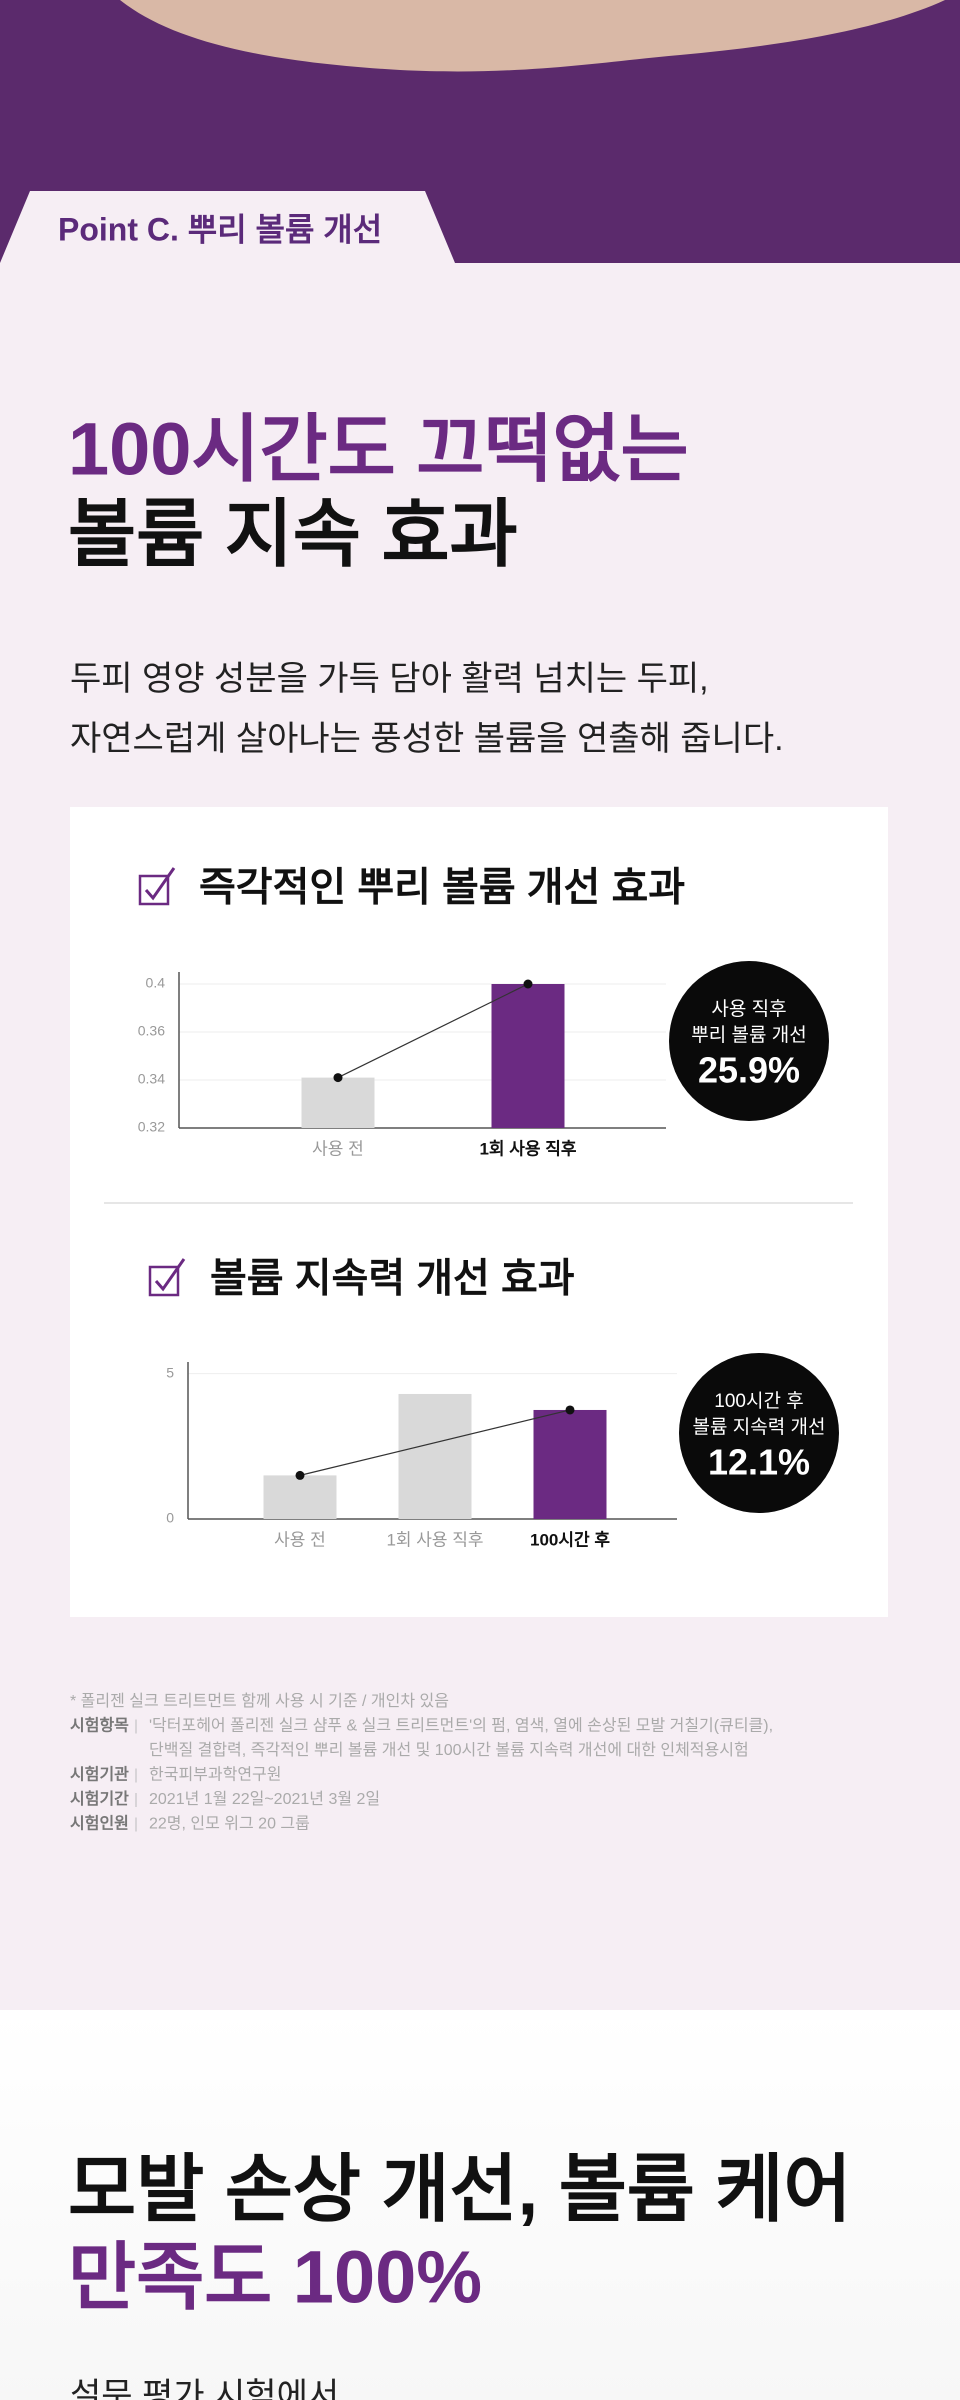 The height and width of the screenshot is (2400, 960). What do you see at coordinates (264, 1799) in the screenshot?
I see `footnote-text: 2021년 1월 22일~2021년 3월 2일` at bounding box center [264, 1799].